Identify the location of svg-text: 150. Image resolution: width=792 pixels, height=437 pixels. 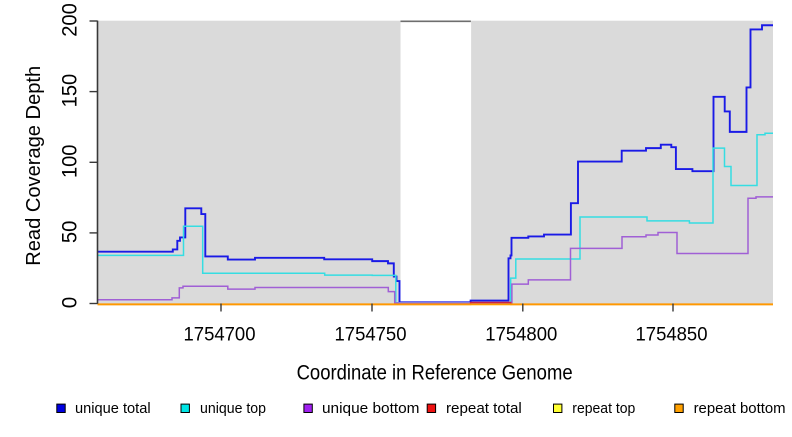
(70, 91).